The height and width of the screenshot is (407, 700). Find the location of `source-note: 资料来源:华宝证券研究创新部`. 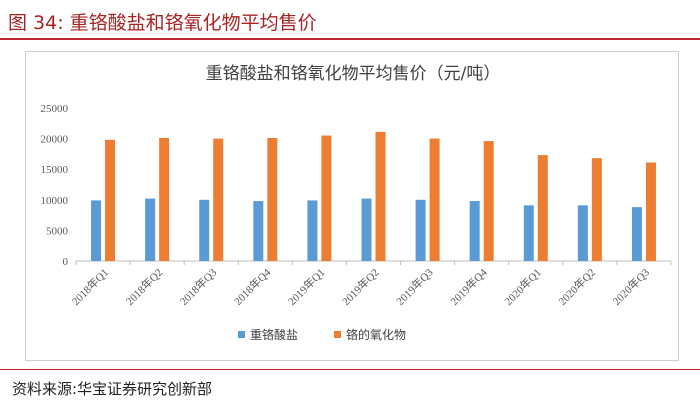

source-note: 资料来源:华宝证券研究创新部 is located at coordinates (112, 389).